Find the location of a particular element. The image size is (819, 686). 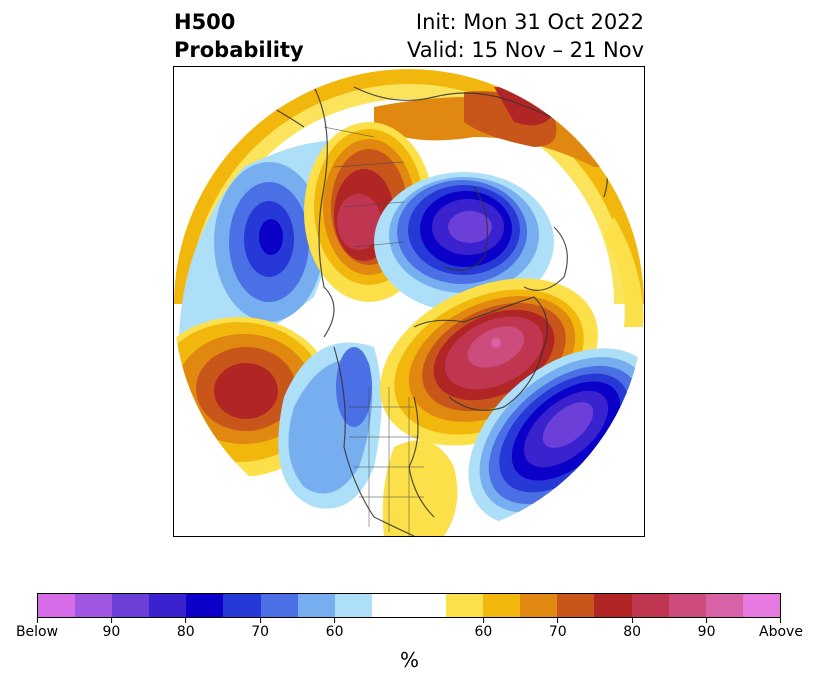

title-quantity: Probability is located at coordinates (239, 50).